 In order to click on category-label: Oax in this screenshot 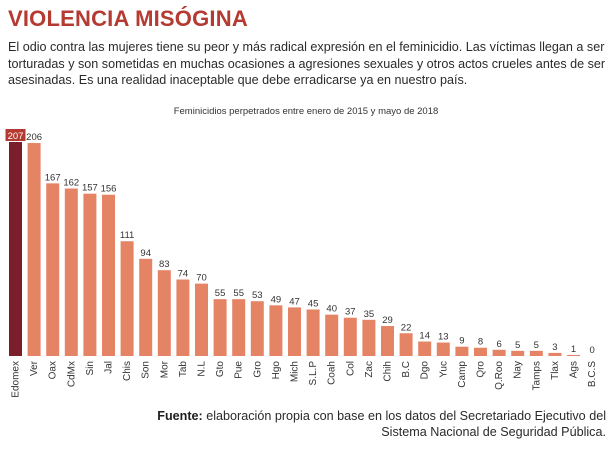, I will do `click(53, 370)`.